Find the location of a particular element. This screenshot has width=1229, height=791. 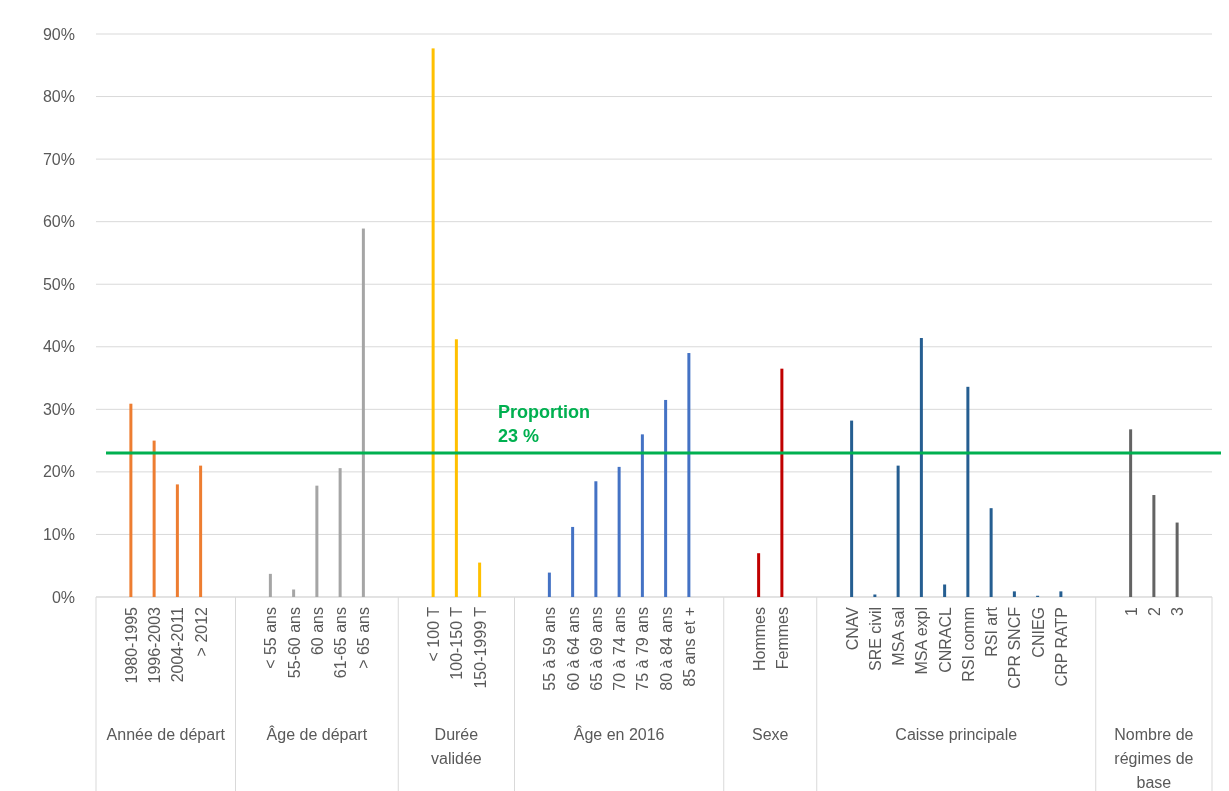

x-tick-label: CRP RATP is located at coordinates (1061, 647).